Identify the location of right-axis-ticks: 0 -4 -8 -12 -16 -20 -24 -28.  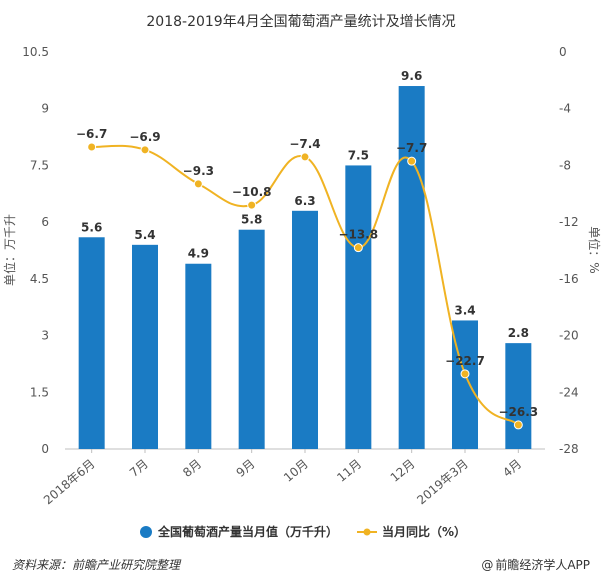
(569, 250).